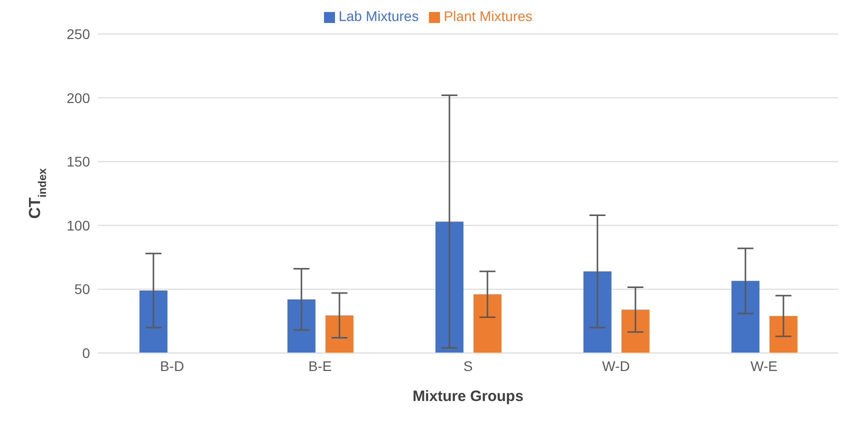 Image resolution: width=859 pixels, height=425 pixels. Describe the element at coordinates (764, 366) in the screenshot. I see `x-tick-label: W-E` at that location.